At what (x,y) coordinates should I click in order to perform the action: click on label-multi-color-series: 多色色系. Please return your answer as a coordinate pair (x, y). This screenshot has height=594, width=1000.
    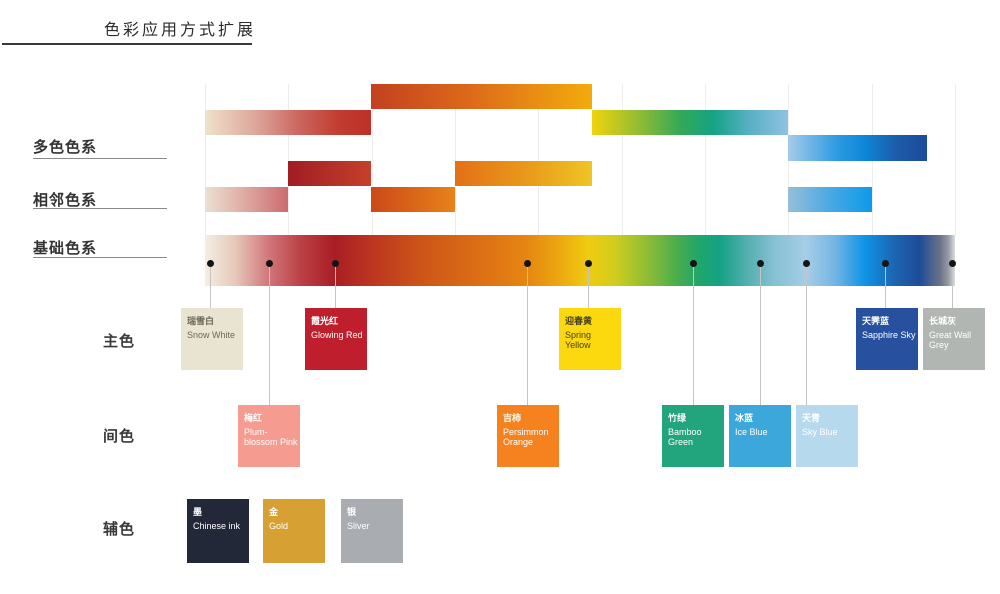
    Looking at the image, I should click on (65, 147).